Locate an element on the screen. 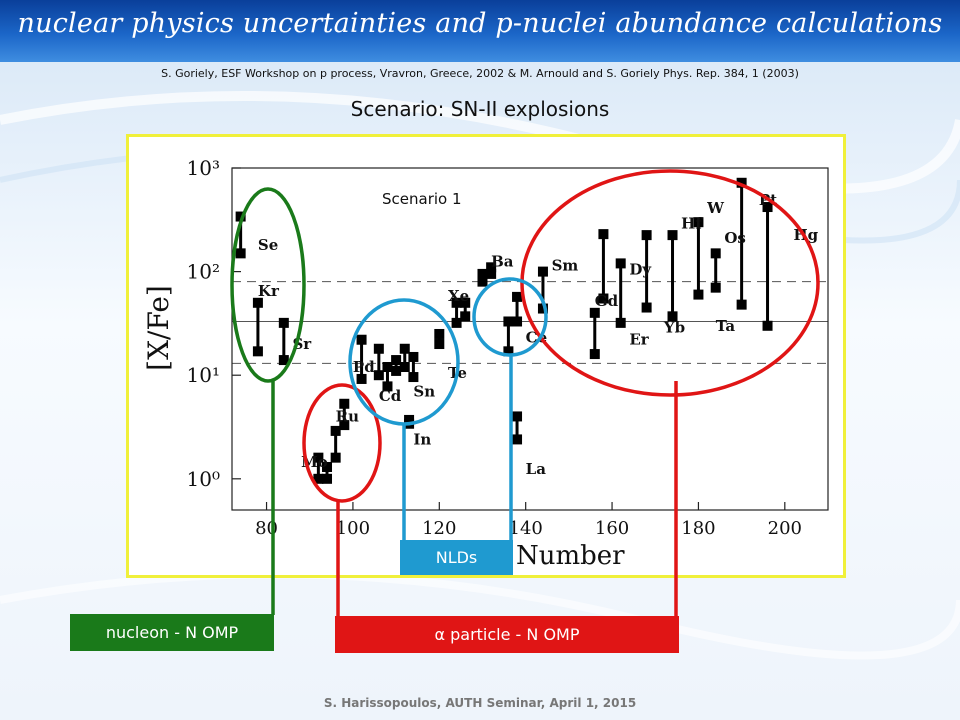 Image resolution: width=960 pixels, height=720 pixels. data-point-1-min is located at coordinates (257, 351).